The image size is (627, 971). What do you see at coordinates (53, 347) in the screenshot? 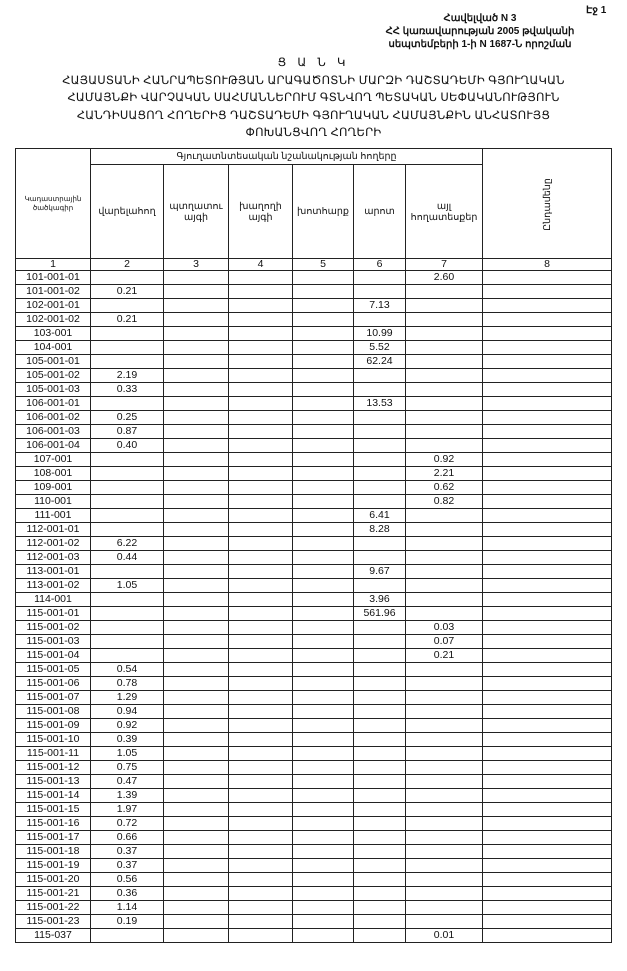
I see `cadastral-code-cell: 104-001` at bounding box center [53, 347].